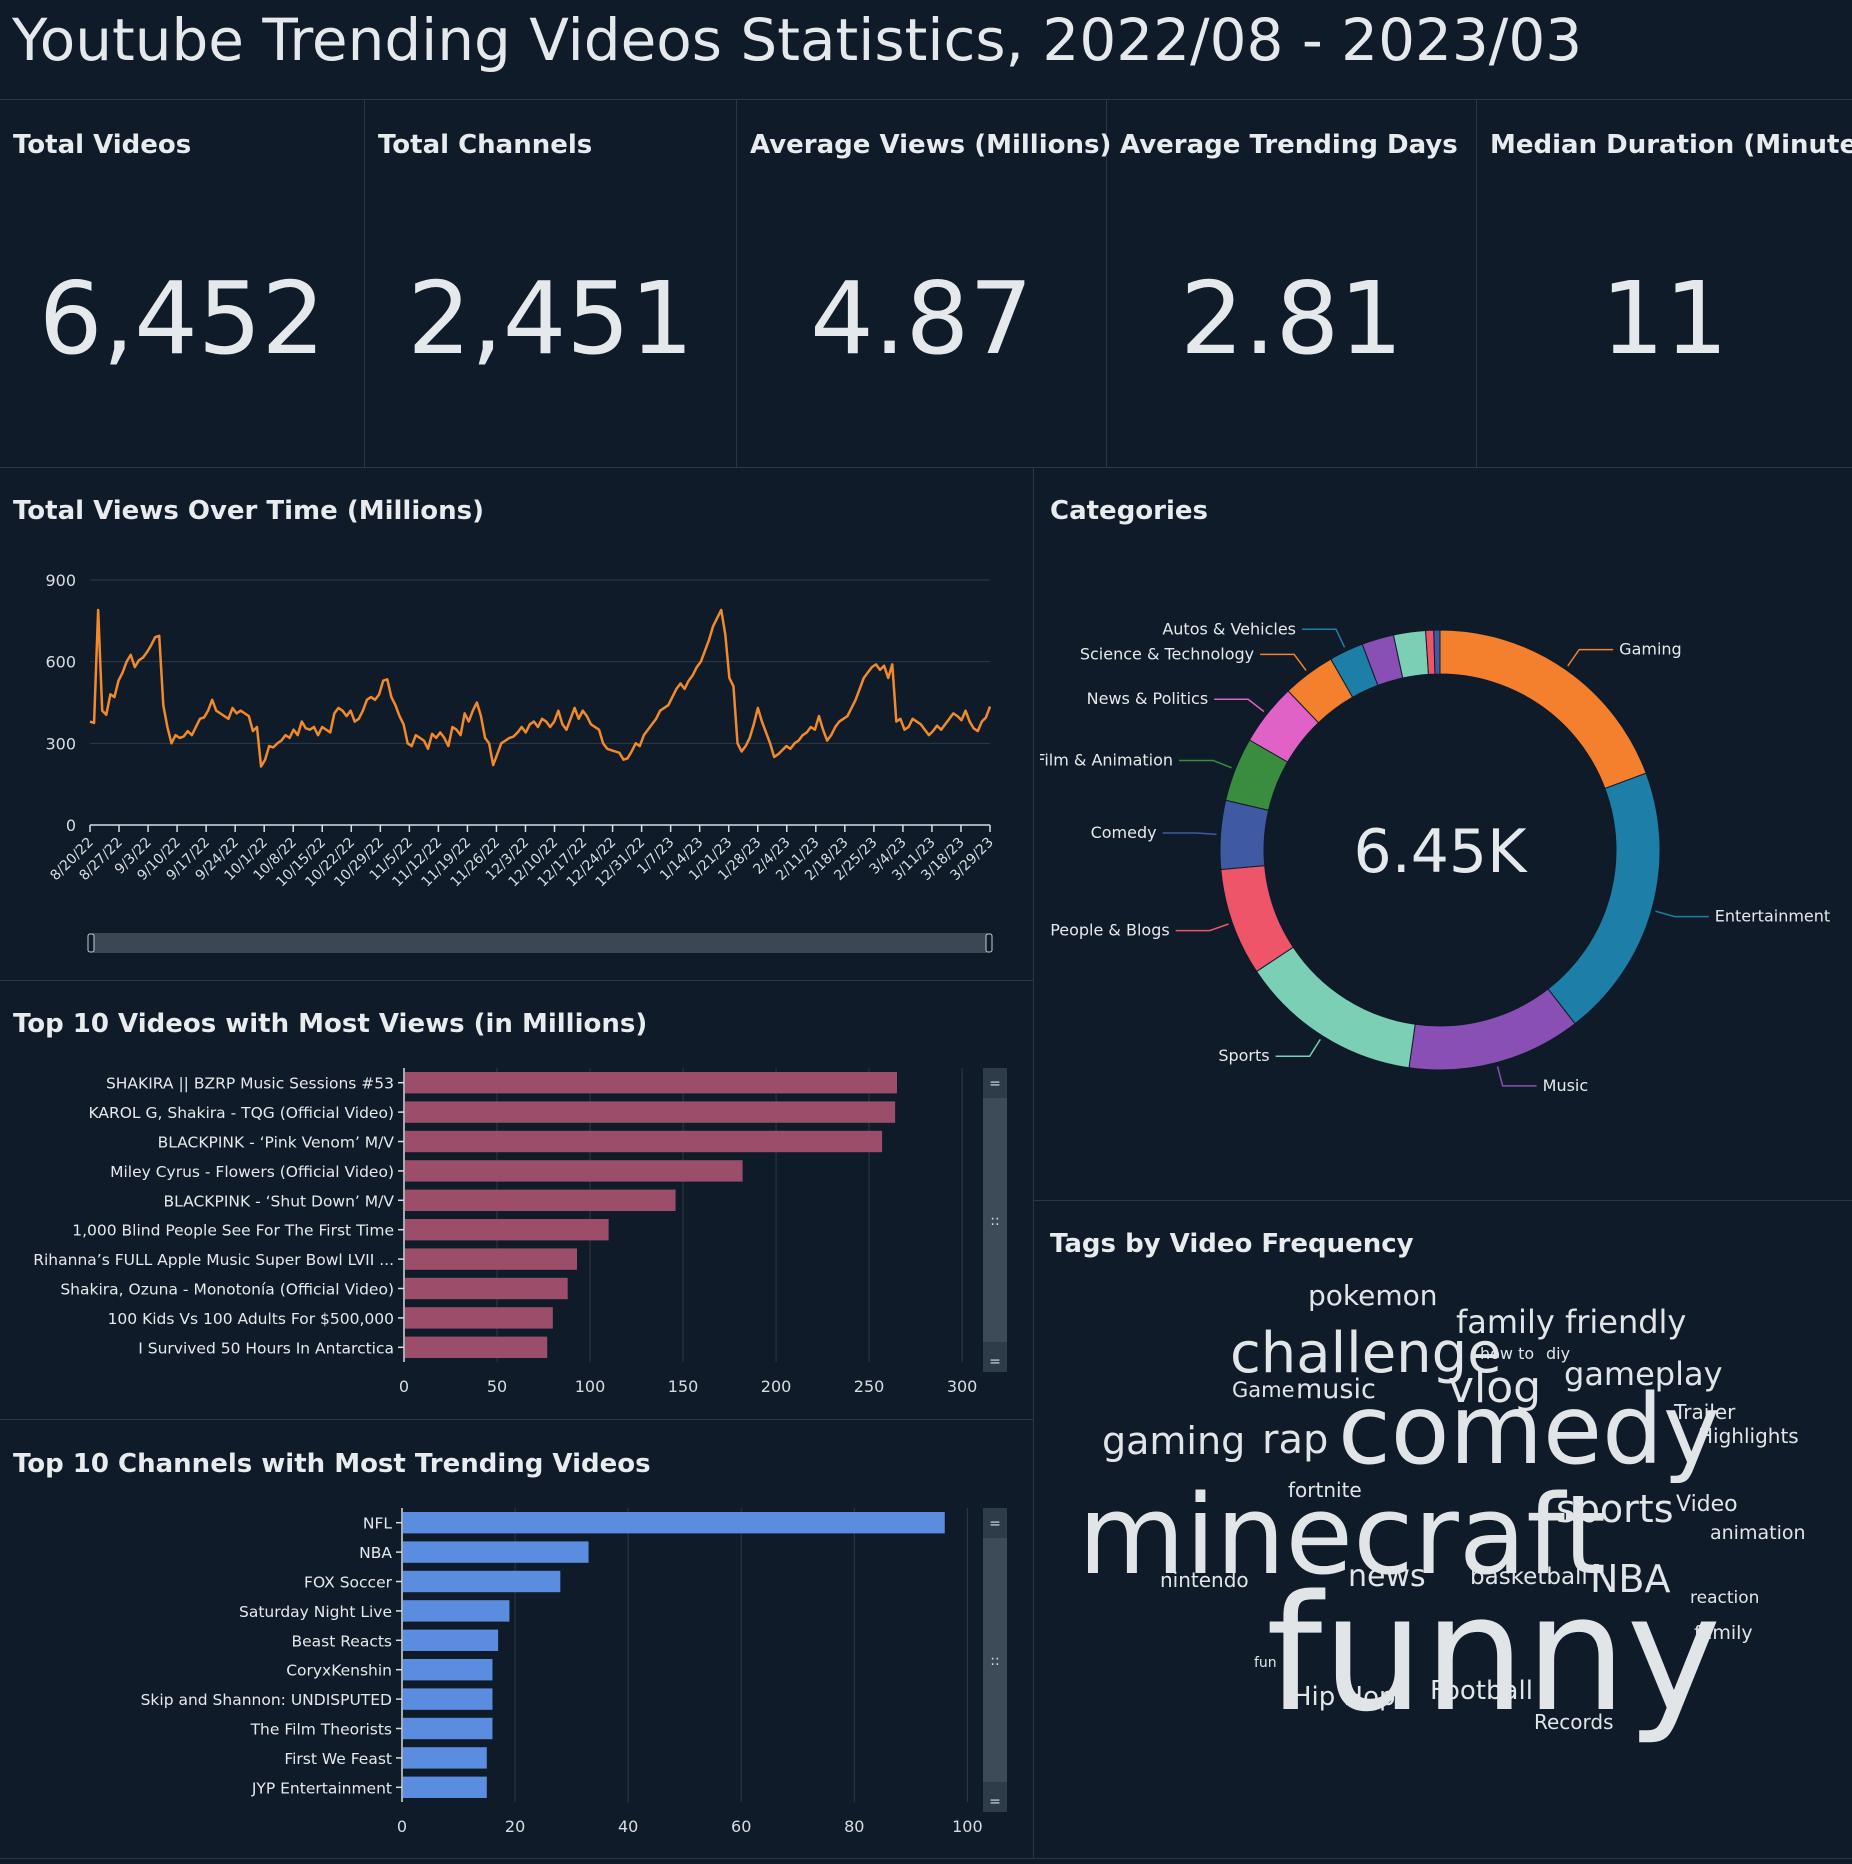 This screenshot has height=1864, width=1852. What do you see at coordinates (1174, 1441) in the screenshot?
I see `tag-word: gaming` at bounding box center [1174, 1441].